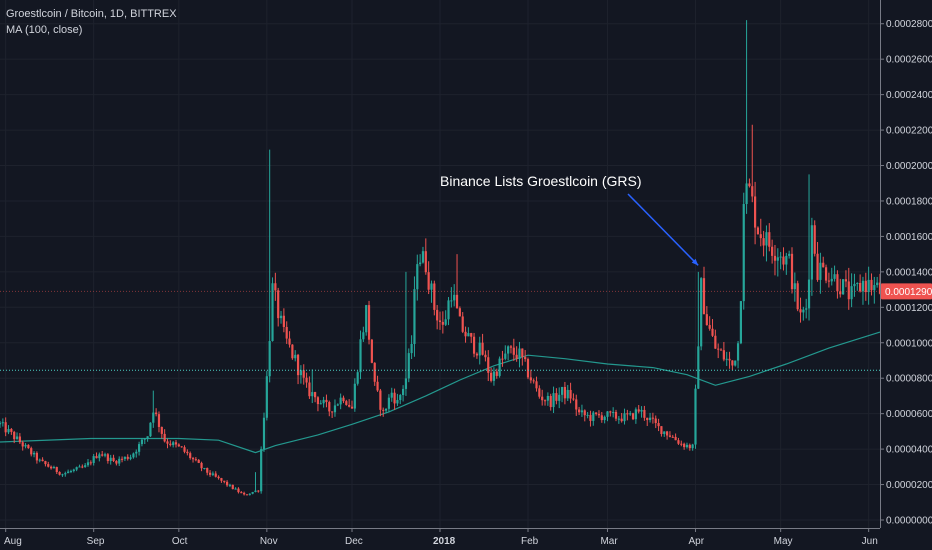 The height and width of the screenshot is (550, 932). Describe the element at coordinates (13, 541) in the screenshot. I see `time-tick-label: Aug` at that location.